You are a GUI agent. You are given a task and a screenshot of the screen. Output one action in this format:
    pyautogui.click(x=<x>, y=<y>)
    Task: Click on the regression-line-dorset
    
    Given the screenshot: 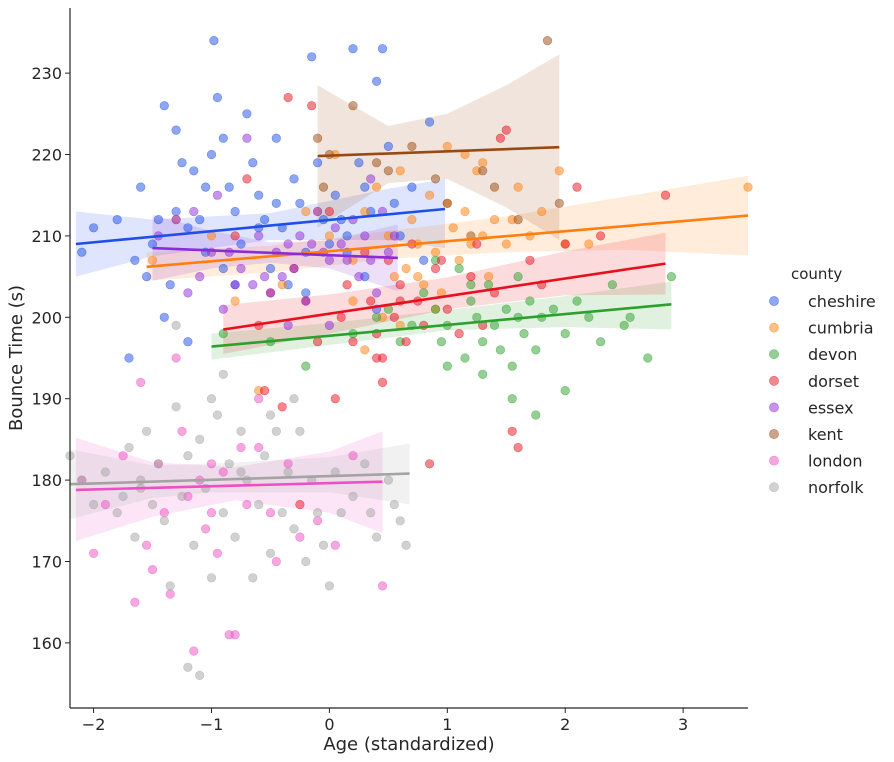 What is the action you would take?
    pyautogui.click(x=444, y=296)
    